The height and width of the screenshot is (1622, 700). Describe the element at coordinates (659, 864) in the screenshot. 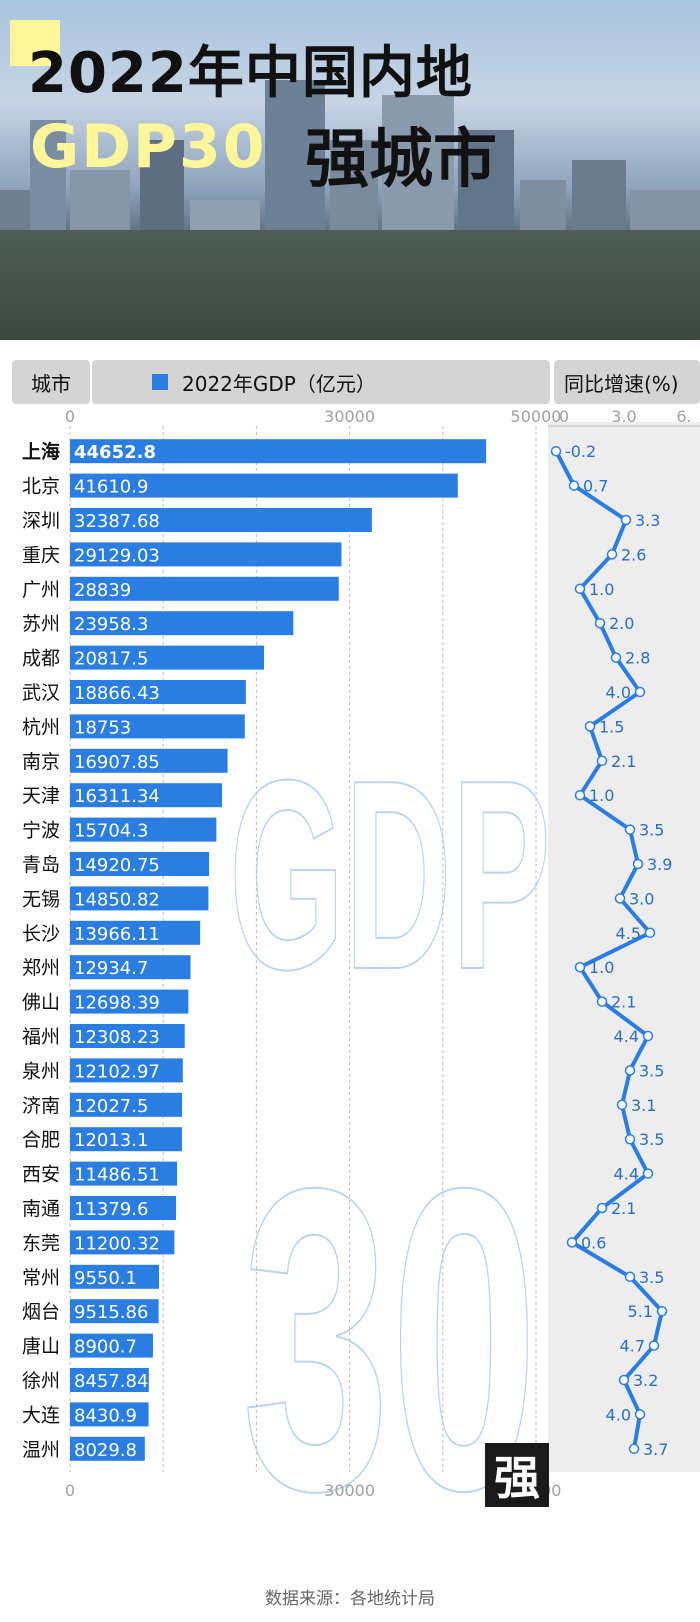

I see `growth-value-label: 3.9` at that location.